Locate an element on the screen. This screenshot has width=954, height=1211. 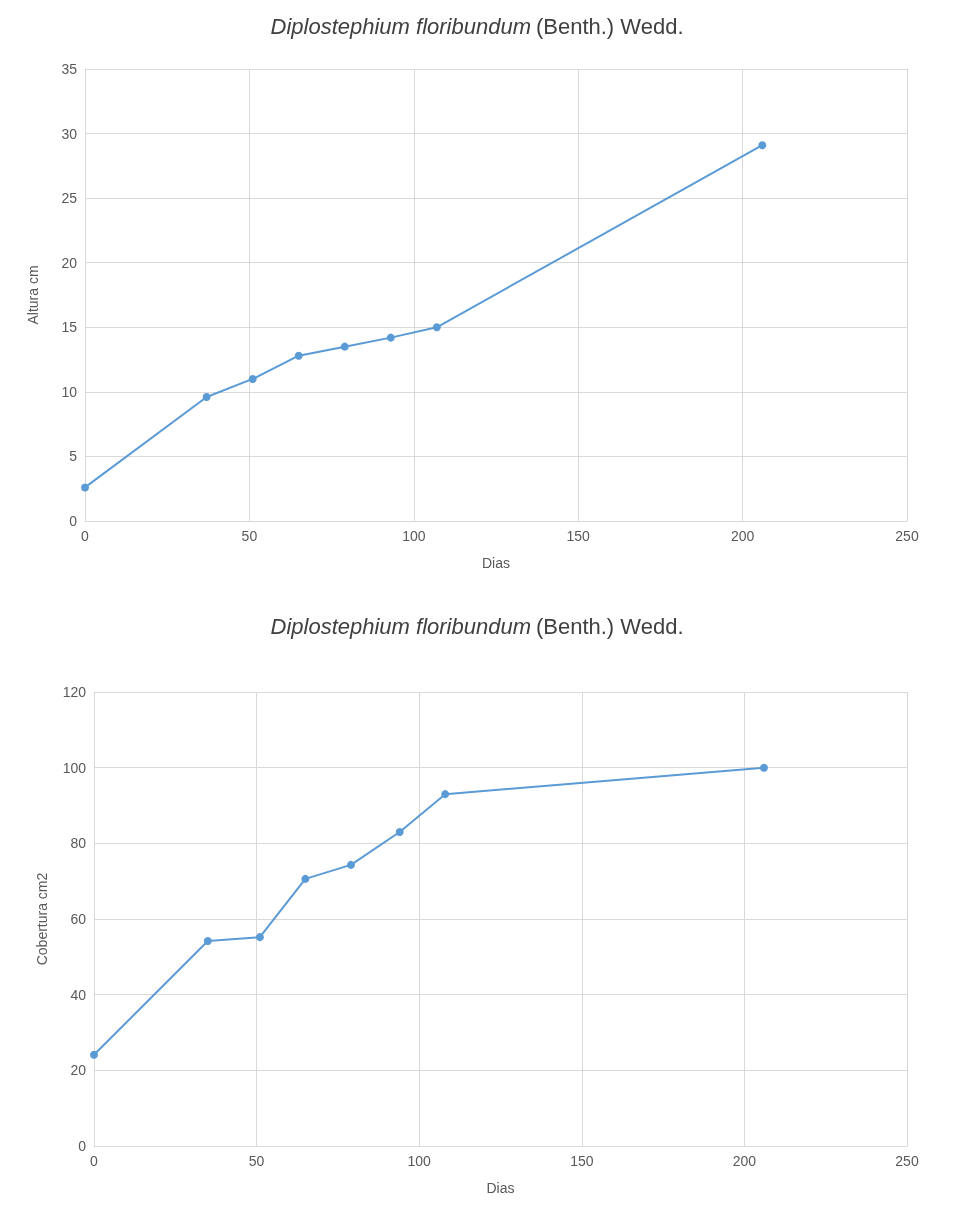
y-tick-label: 25 is located at coordinates (69, 198).